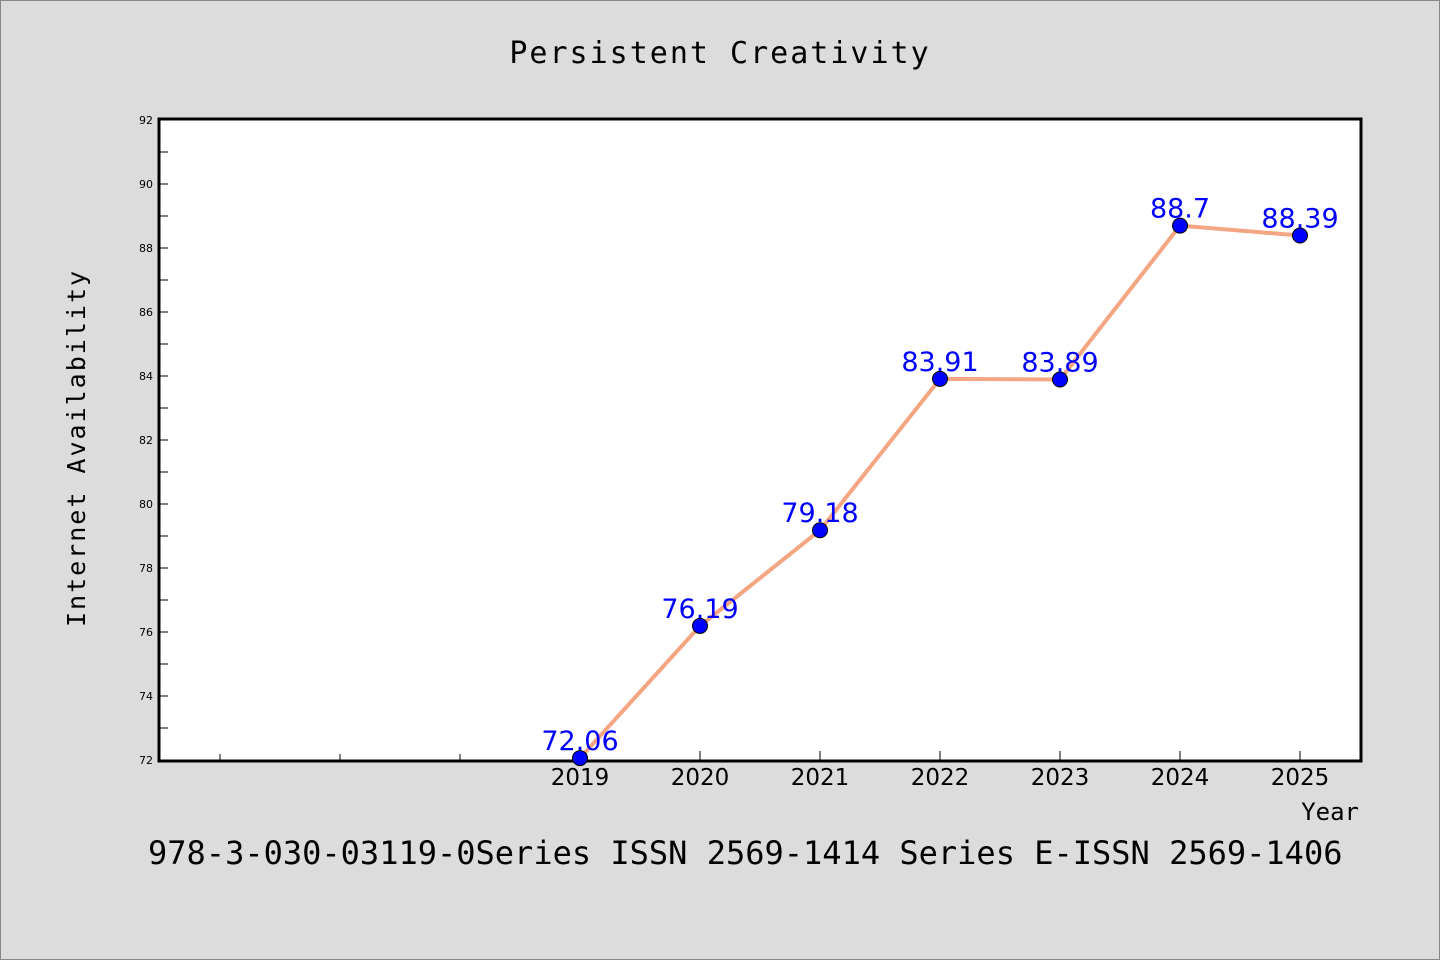 The image size is (1440, 960). What do you see at coordinates (146, 248) in the screenshot?
I see `y-tick-label: 88` at bounding box center [146, 248].